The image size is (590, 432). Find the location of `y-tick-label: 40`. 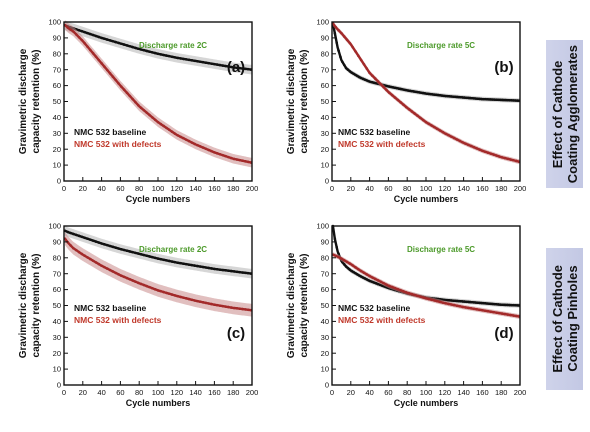

y-tick-label: 40 is located at coordinates (325, 321).